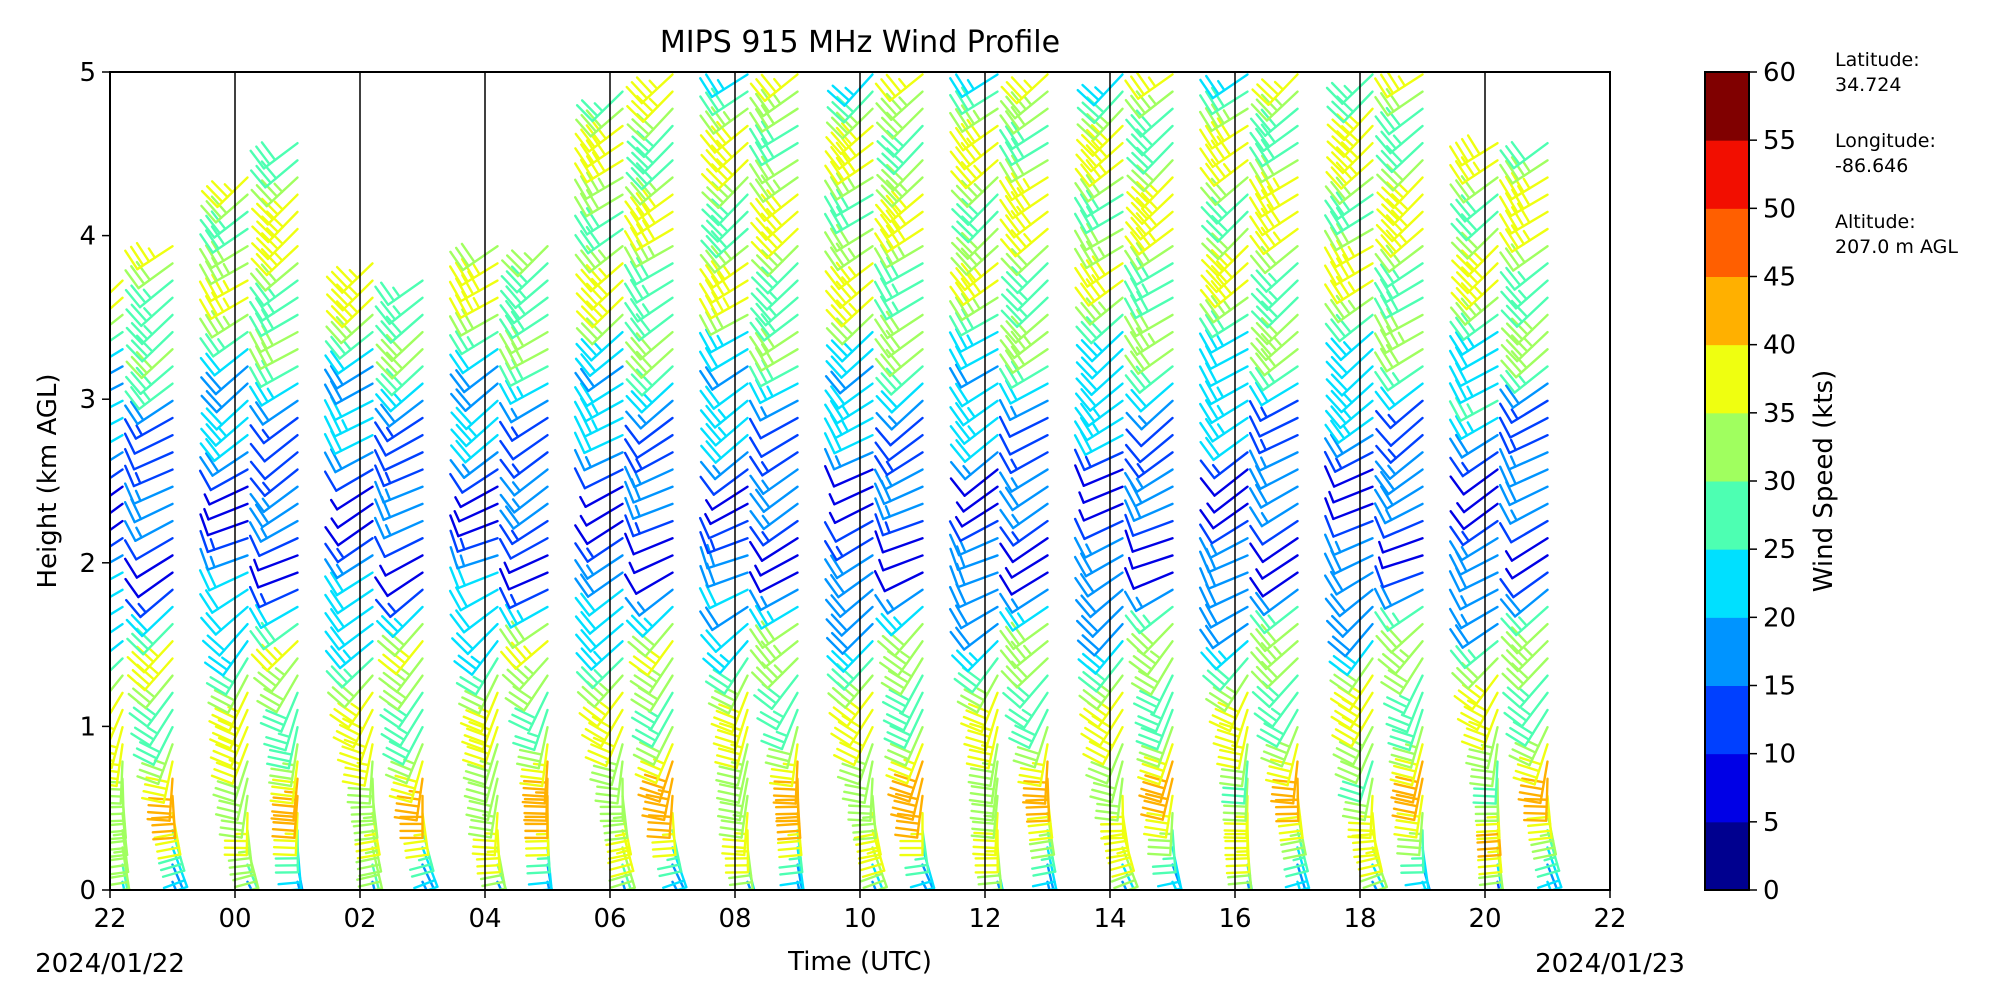  I want to click on y-axis-label: Height (km AGL), so click(48, 480).